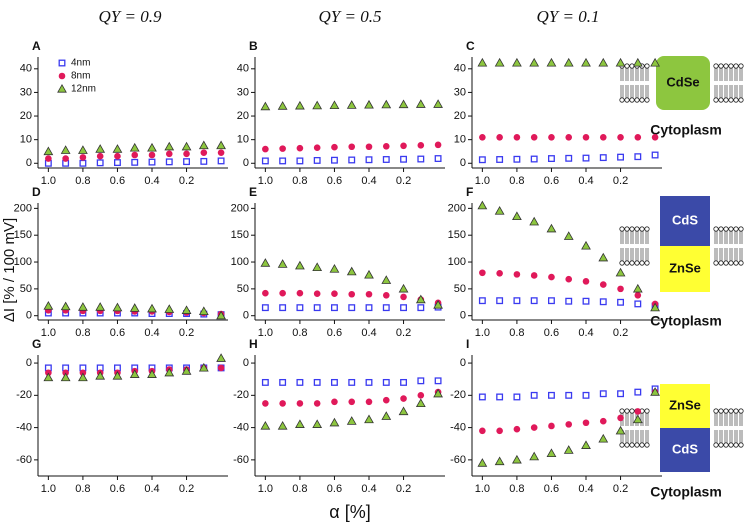  Describe the element at coordinates (299, 489) in the screenshot. I see `x-tick-label: 0.8` at that location.